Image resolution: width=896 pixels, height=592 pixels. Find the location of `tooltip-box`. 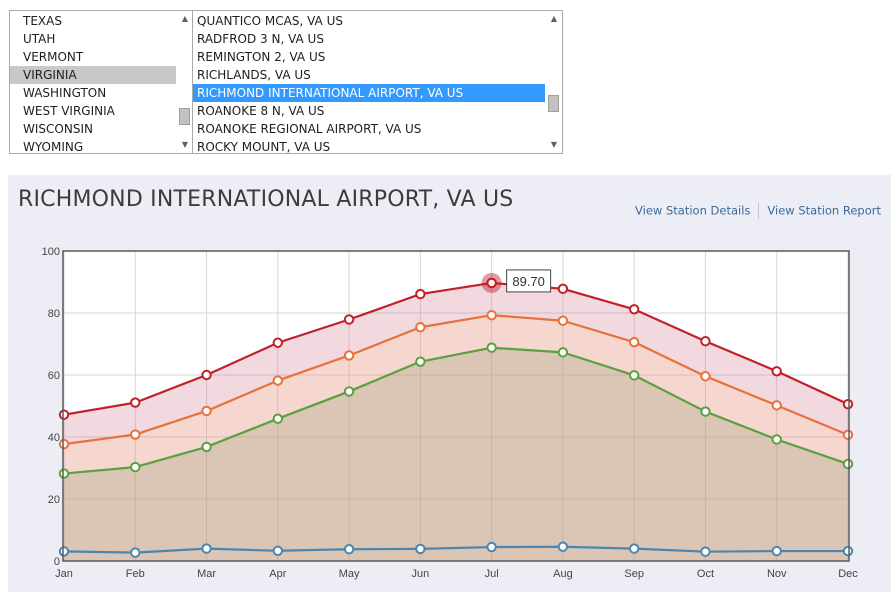

tooltip-box is located at coordinates (529, 281).